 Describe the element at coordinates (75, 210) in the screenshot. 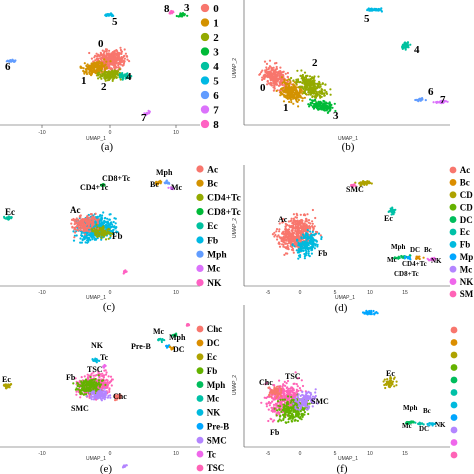

I see `panel-c-cluster-label: Ac` at that location.